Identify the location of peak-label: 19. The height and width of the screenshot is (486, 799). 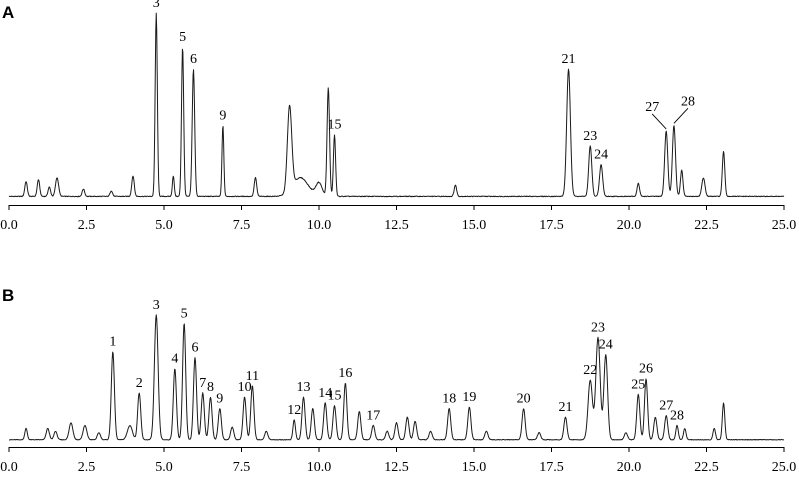
(469, 397).